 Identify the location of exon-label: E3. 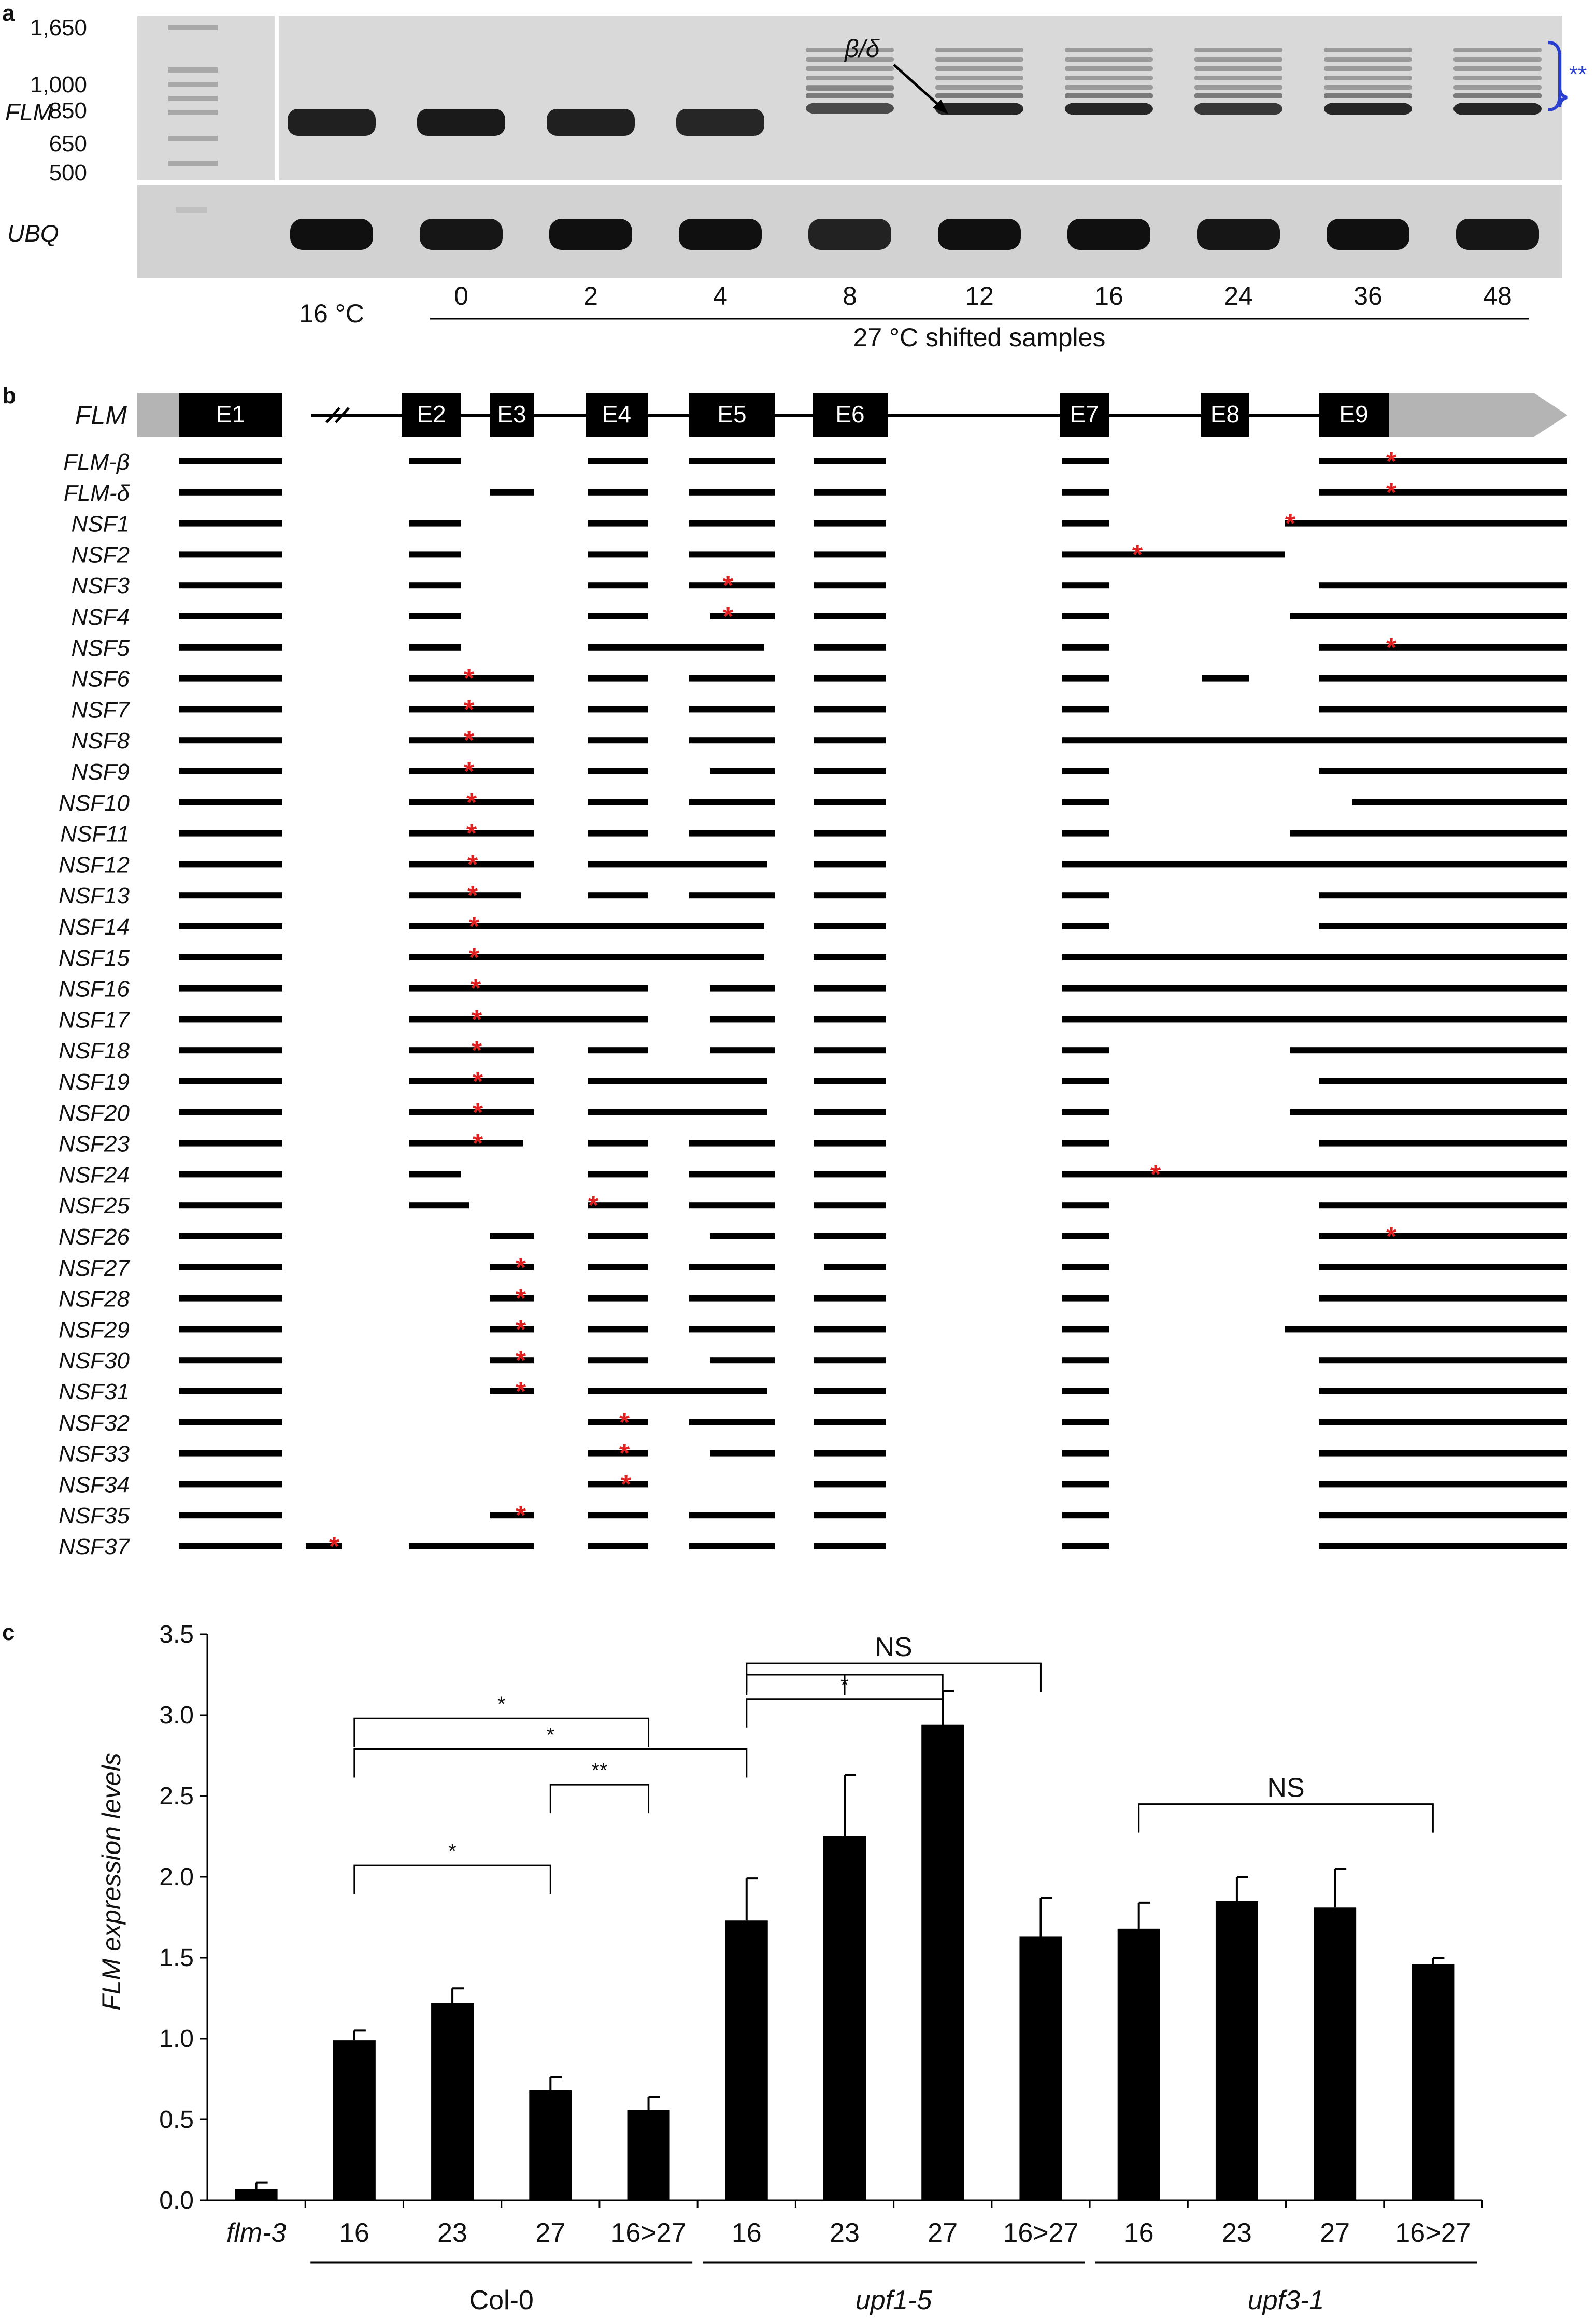
(511, 414).